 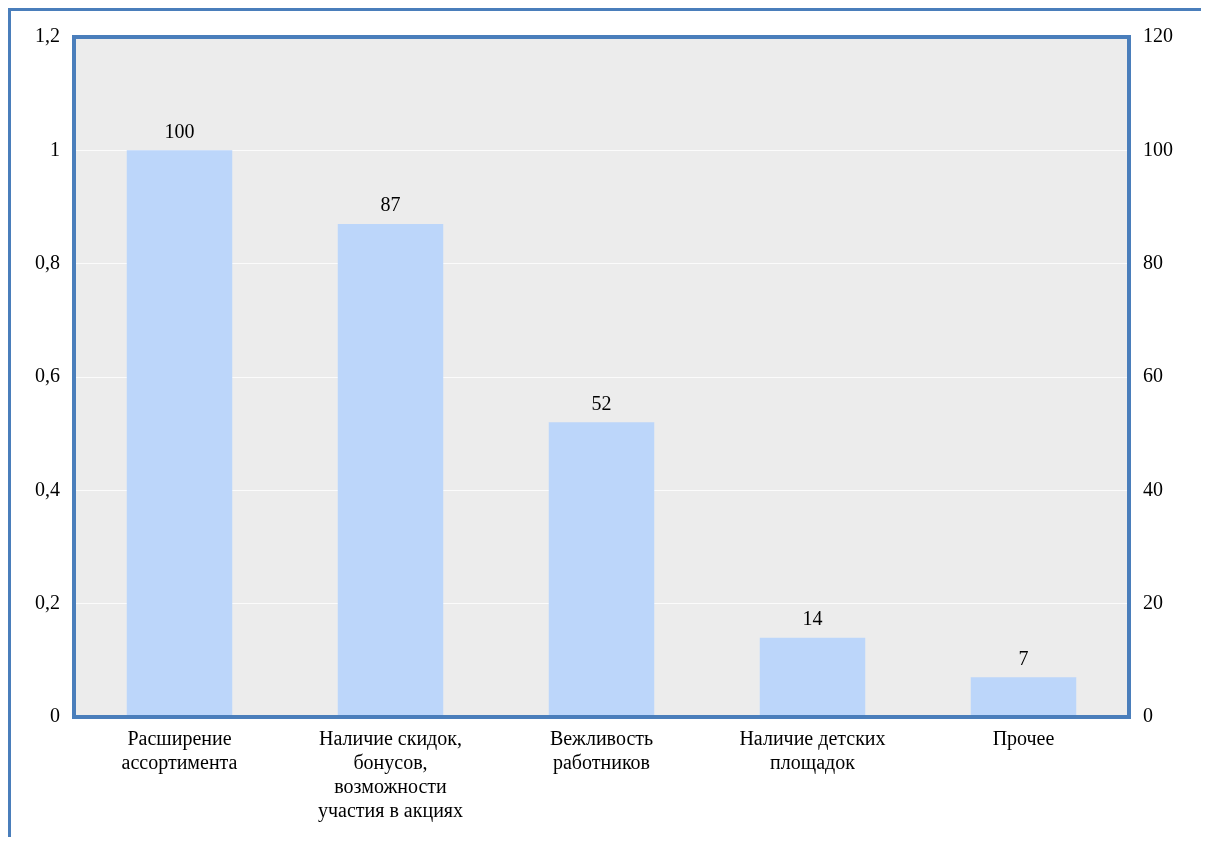 I want to click on y2-tick-label: 40, so click(x=1153, y=488).